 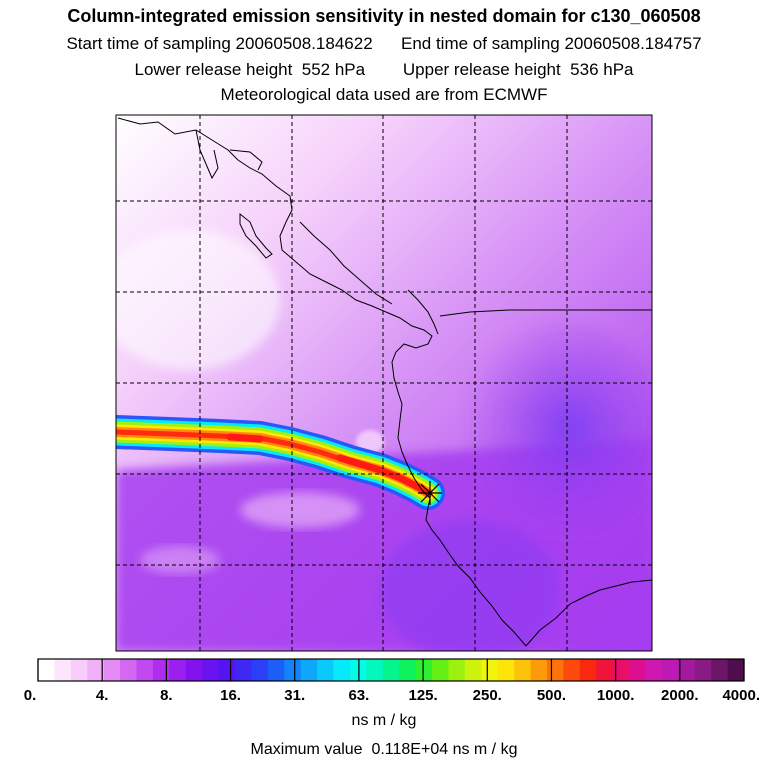 What do you see at coordinates (294, 695) in the screenshot?
I see `colorbar-label: 31.` at bounding box center [294, 695].